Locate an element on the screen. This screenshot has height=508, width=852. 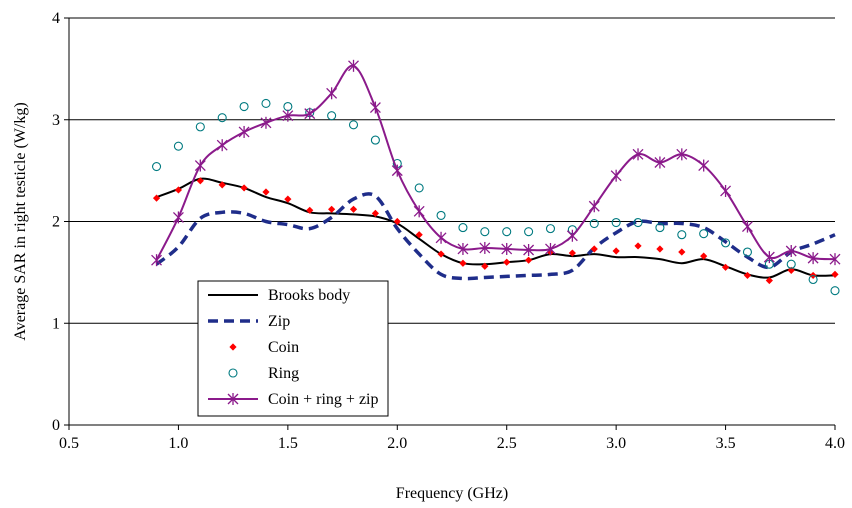
legend: Brooks body Zip Coin Ring Coin + ring + zip is located at coordinates (293, 348).